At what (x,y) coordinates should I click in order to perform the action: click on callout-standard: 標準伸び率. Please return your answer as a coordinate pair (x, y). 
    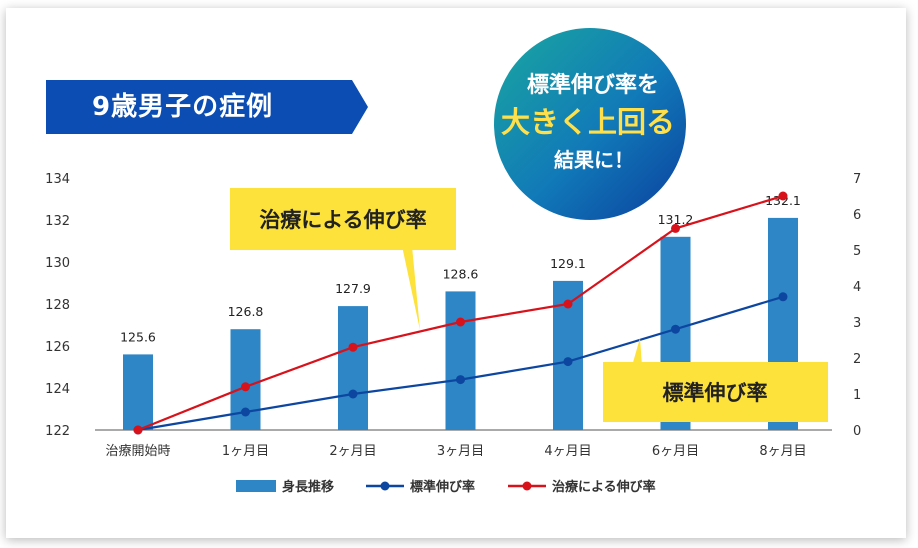
    Looking at the image, I should click on (715, 380).